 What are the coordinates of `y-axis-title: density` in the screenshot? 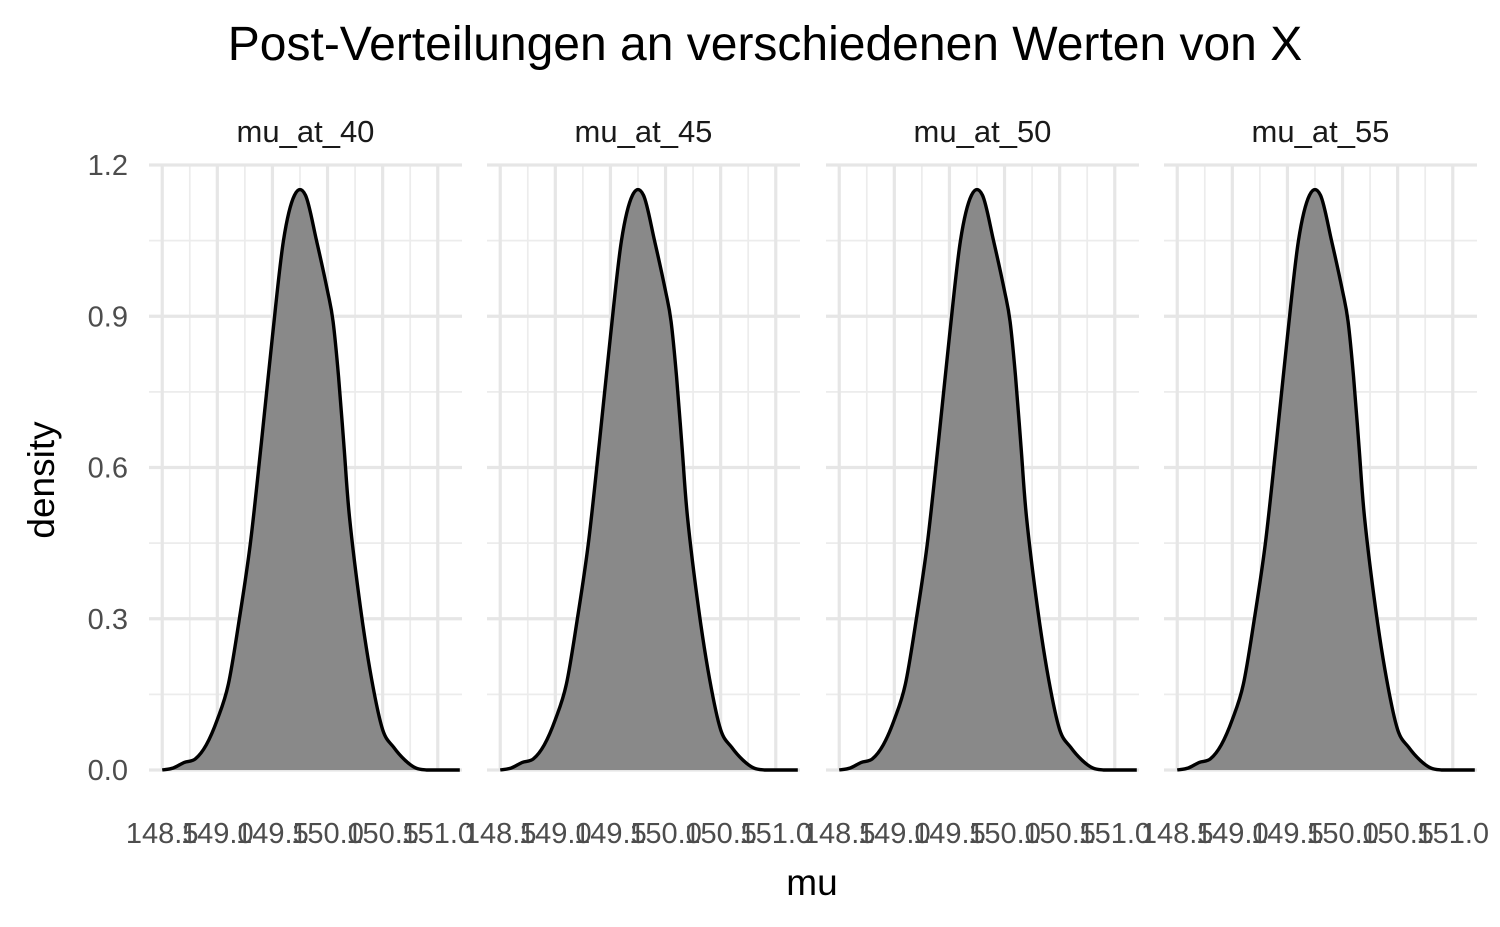 It's located at (41, 480).